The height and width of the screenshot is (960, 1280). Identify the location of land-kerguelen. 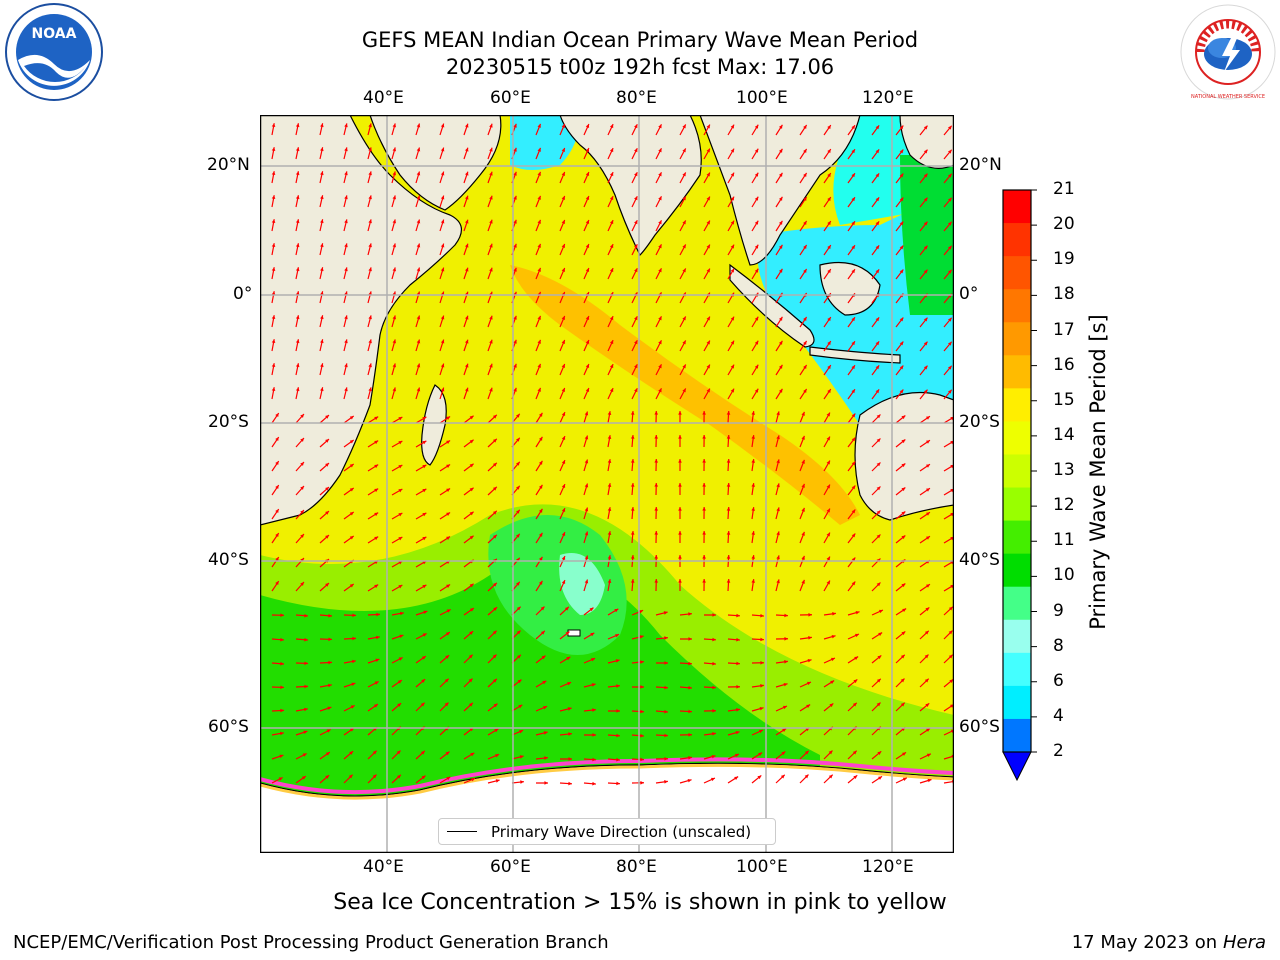
(574, 633).